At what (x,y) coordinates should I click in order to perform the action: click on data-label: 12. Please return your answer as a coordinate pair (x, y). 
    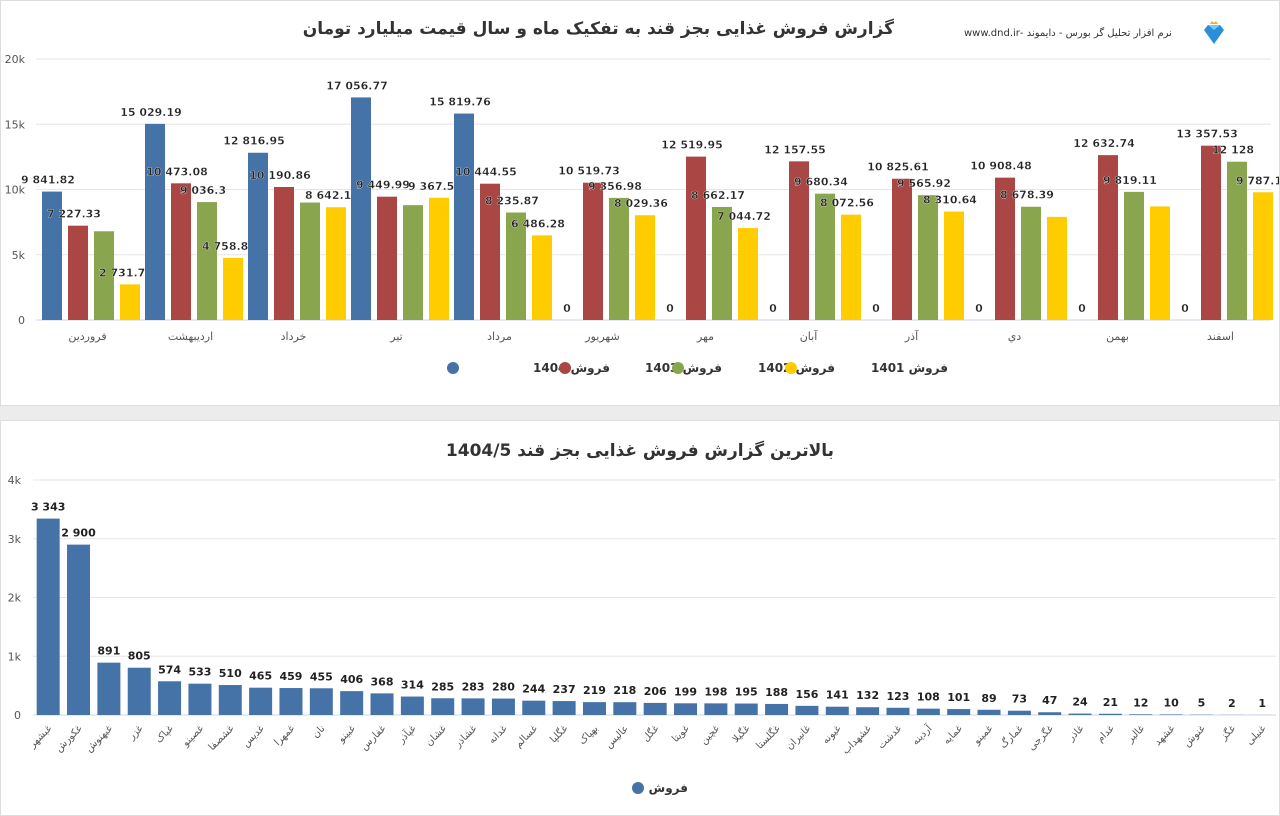
    Looking at the image, I should click on (1140, 702).